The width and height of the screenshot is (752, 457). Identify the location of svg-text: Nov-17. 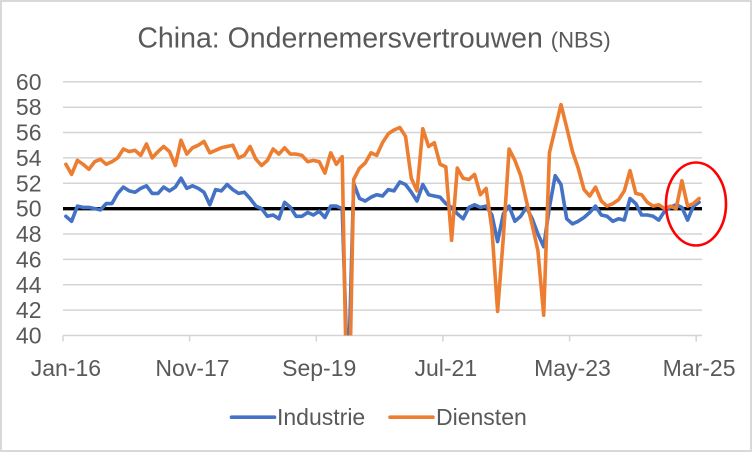
(192, 368).